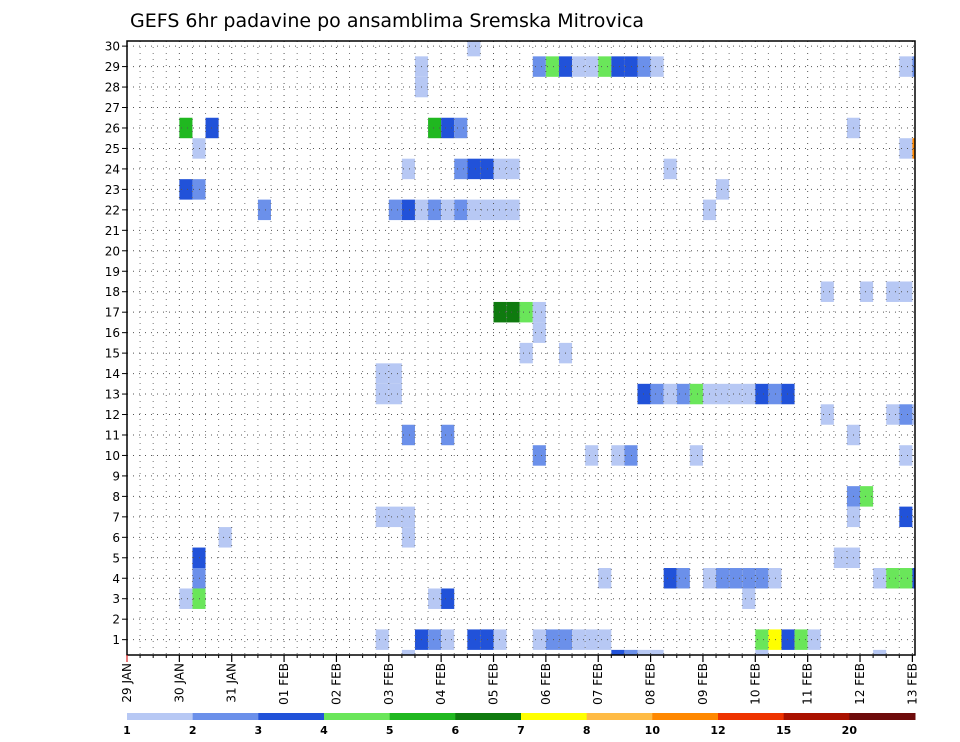 This screenshot has width=960, height=742. What do you see at coordinates (116, 517) in the screenshot?
I see `y-tick-label: 7` at bounding box center [116, 517].